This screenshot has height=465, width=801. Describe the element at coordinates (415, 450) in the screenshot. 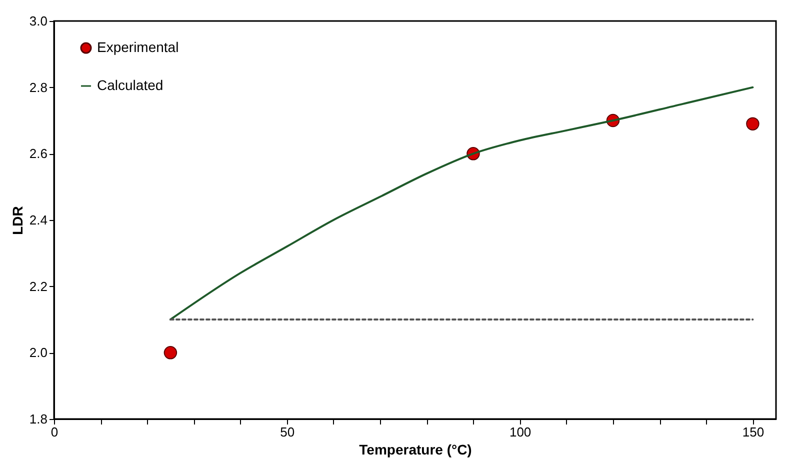

I see `x-axis-title: Temperature (°C)` at that location.